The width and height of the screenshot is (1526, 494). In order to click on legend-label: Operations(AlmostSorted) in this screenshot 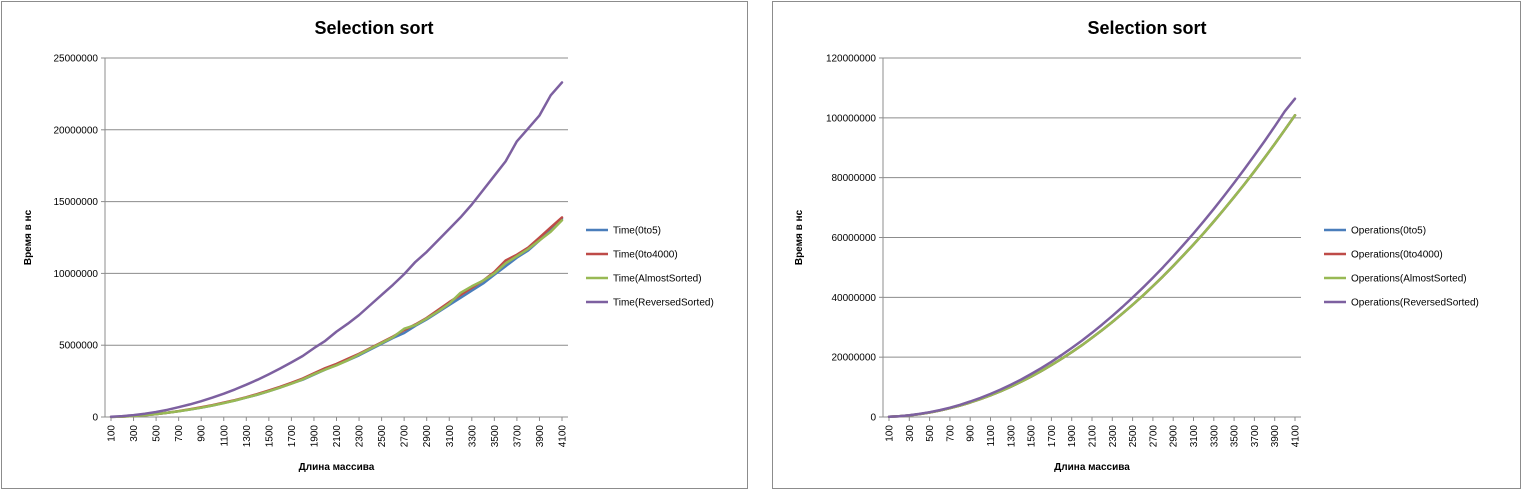, I will do `click(1409, 279)`.